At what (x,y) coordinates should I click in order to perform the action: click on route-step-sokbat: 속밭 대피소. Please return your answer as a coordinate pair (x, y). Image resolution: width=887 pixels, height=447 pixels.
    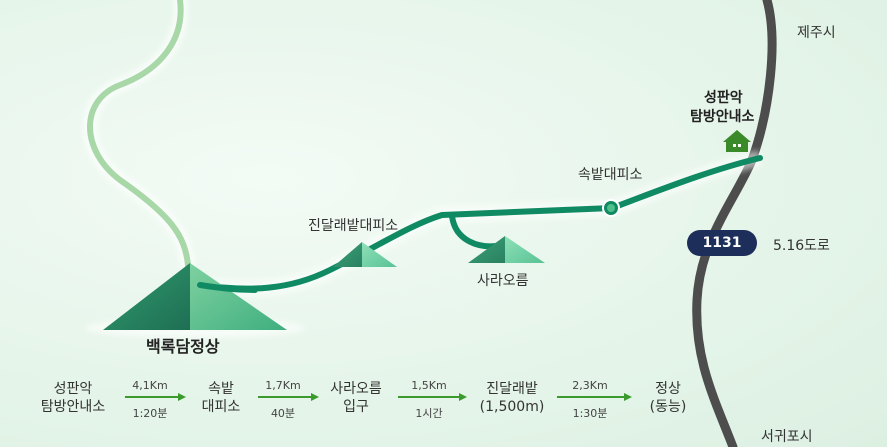
    Looking at the image, I should click on (221, 398).